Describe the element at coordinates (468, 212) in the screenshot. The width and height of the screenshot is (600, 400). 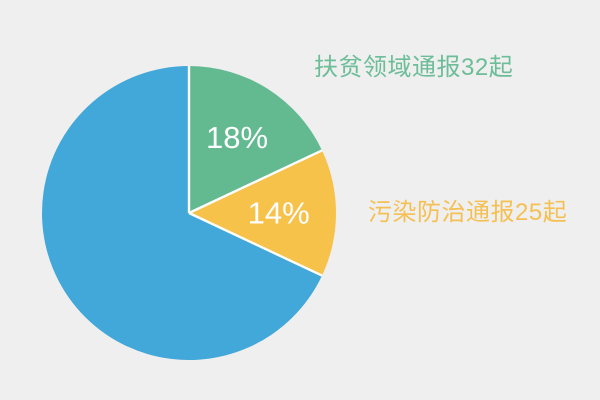
I see `slice-callout-pollution-prevention: 污染防治通报25起` at that location.